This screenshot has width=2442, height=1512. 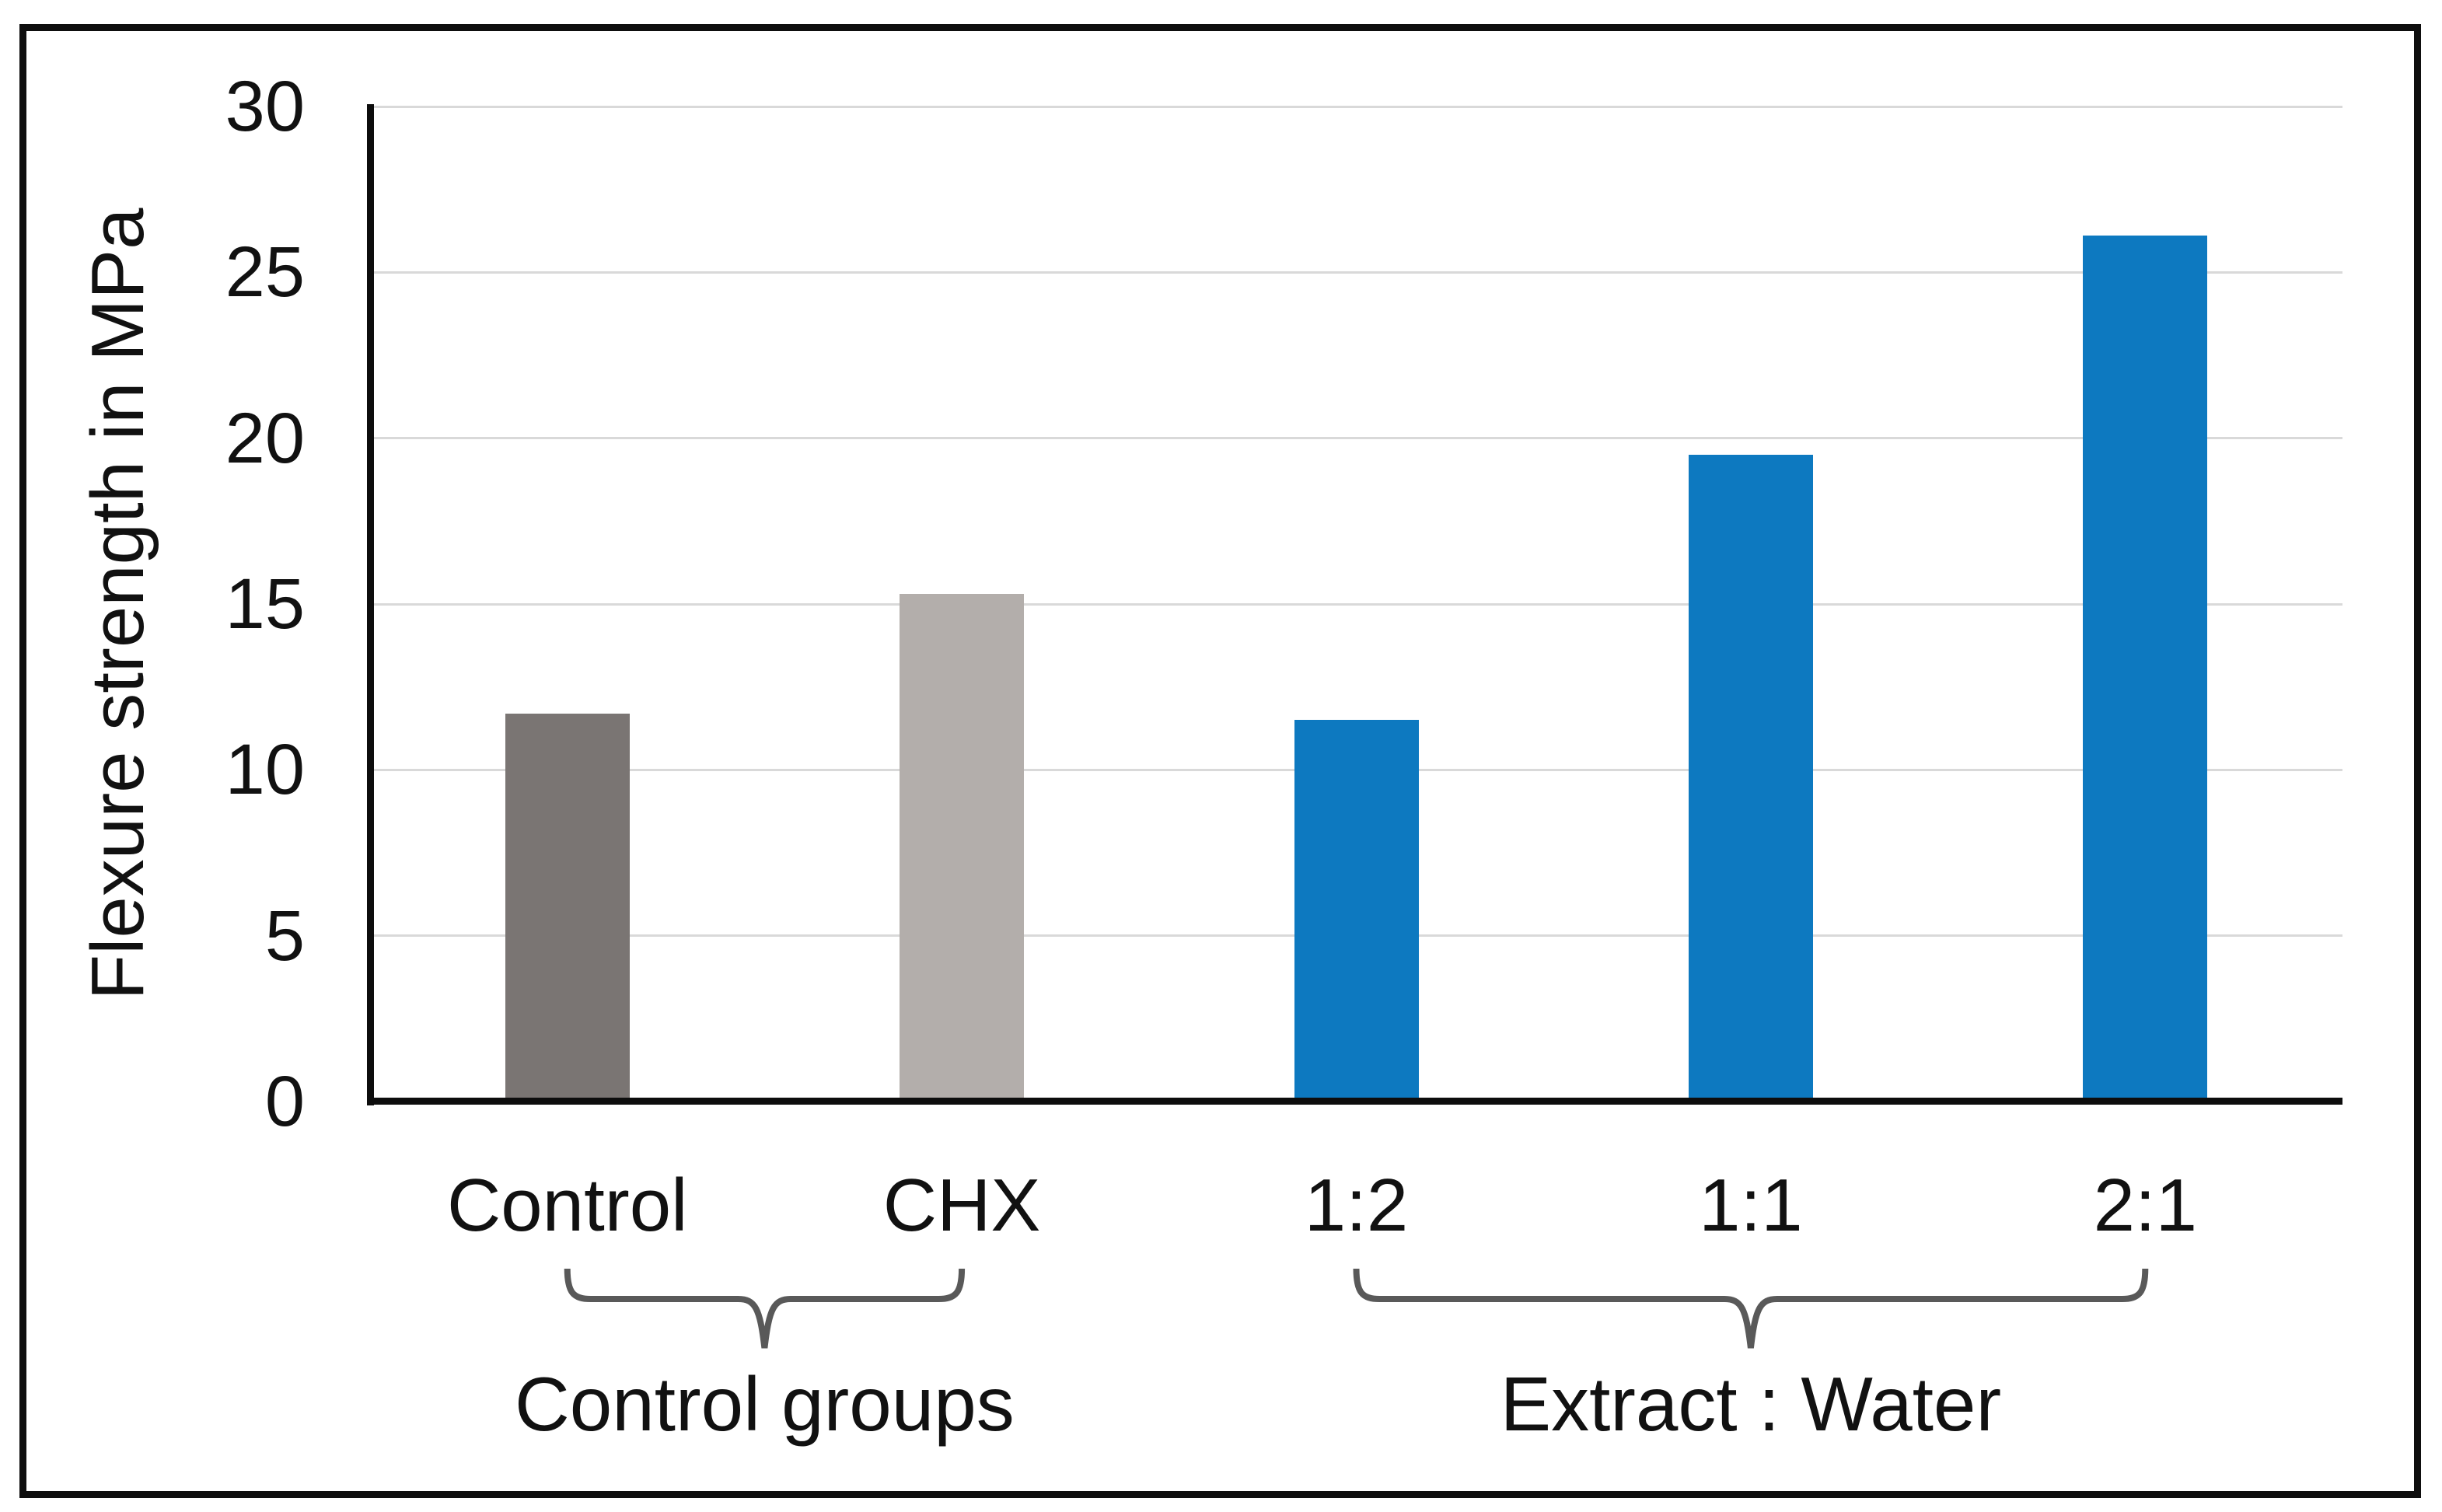 I want to click on y-tick-label-0: 0, so click(x=284, y=1101).